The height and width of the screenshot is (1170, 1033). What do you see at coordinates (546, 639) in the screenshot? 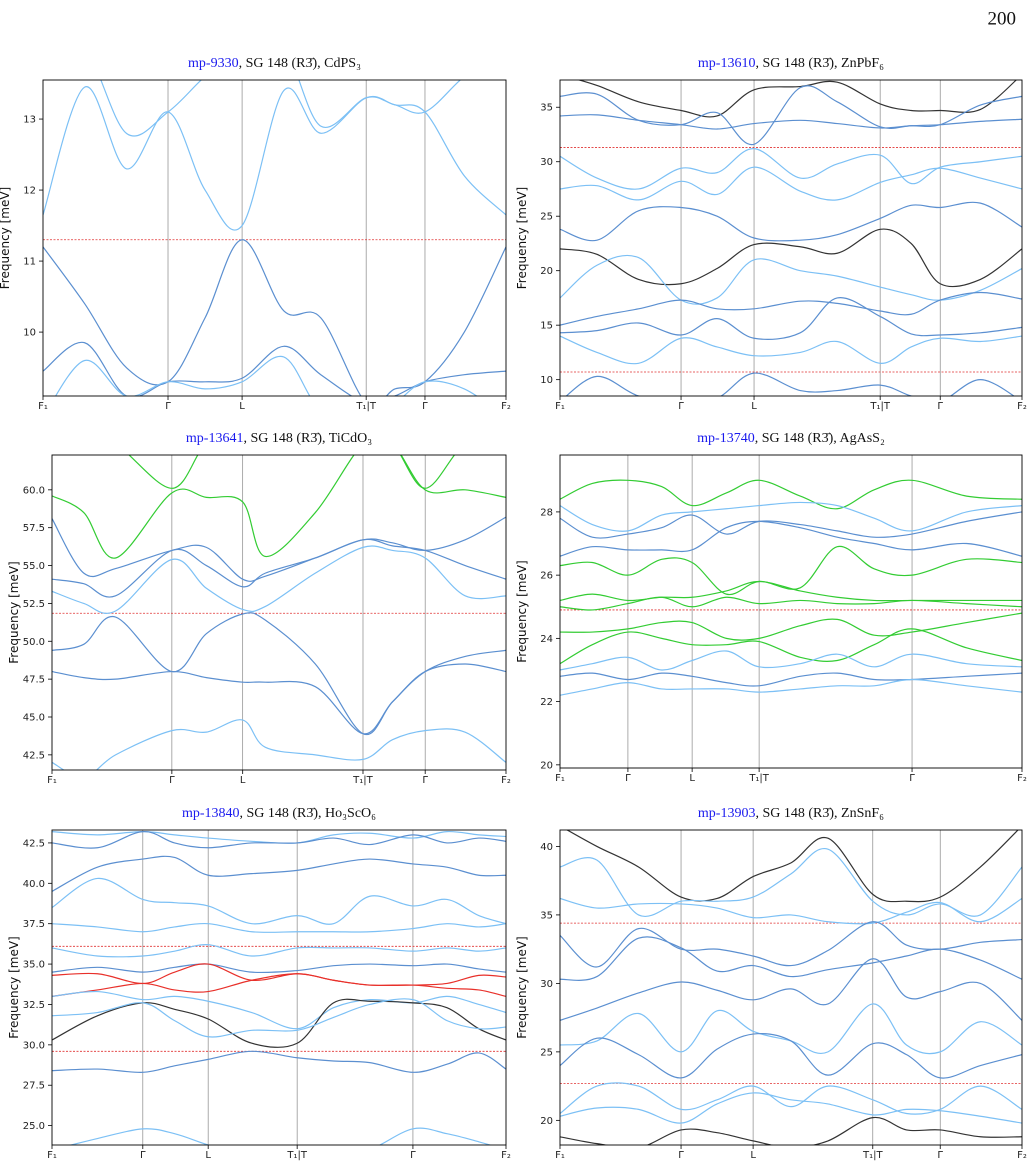
I see `y-tick-label: 24` at bounding box center [546, 639].